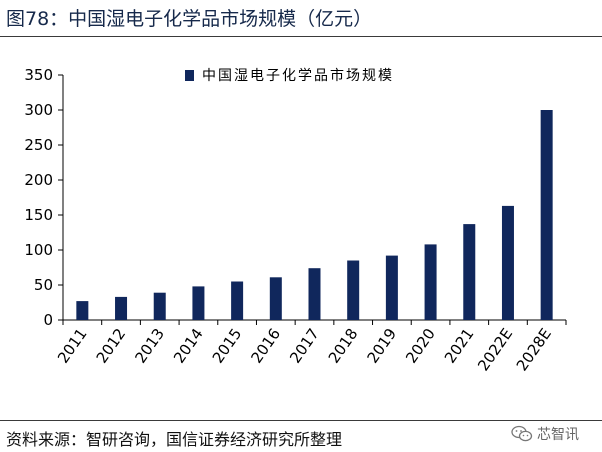 This screenshot has height=452, width=602. What do you see at coordinates (38, 180) in the screenshot?
I see `y-tick-label: 200` at bounding box center [38, 180].